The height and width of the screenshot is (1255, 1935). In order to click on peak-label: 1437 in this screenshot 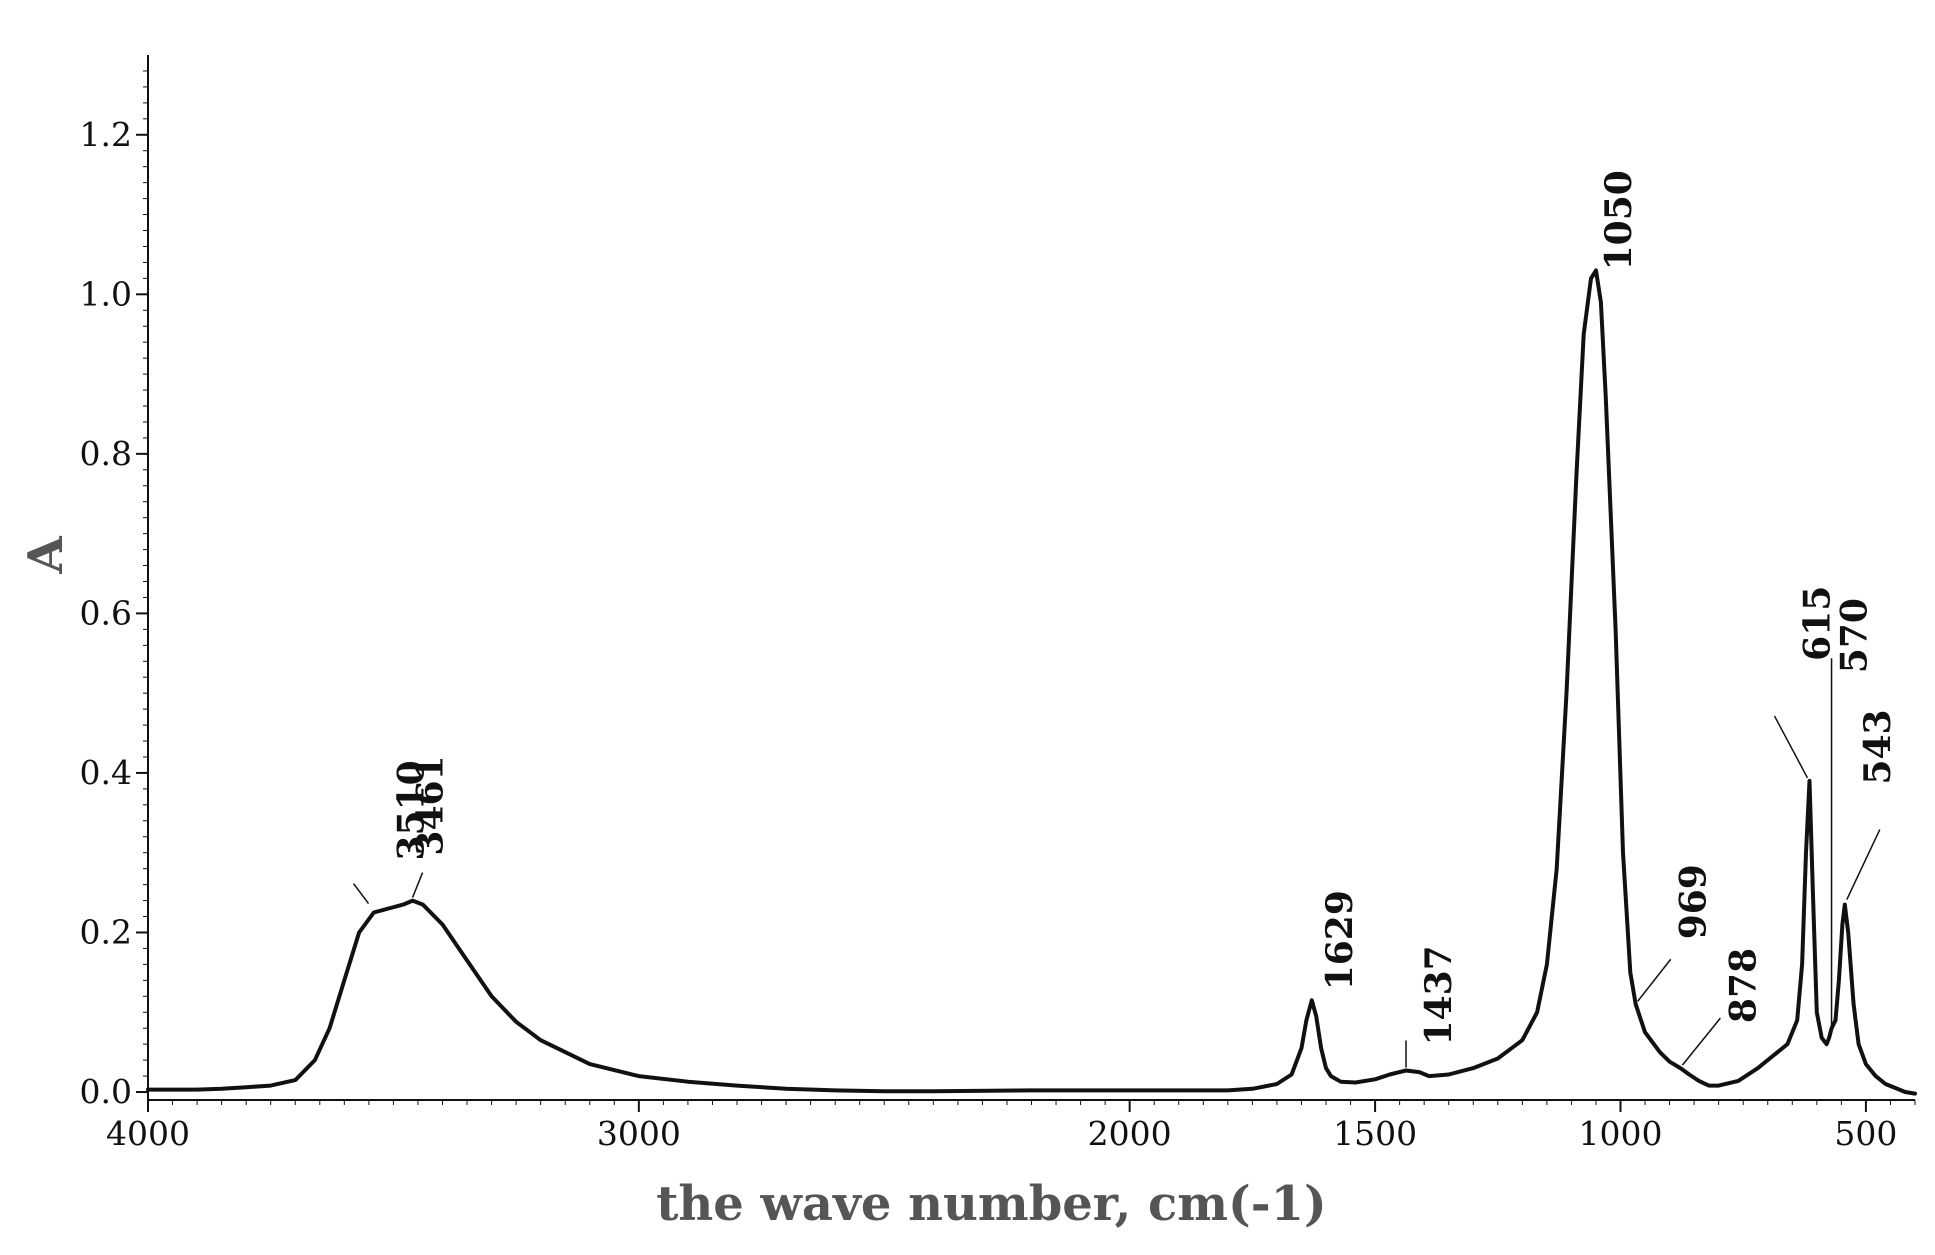, I will do `click(1439, 995)`.